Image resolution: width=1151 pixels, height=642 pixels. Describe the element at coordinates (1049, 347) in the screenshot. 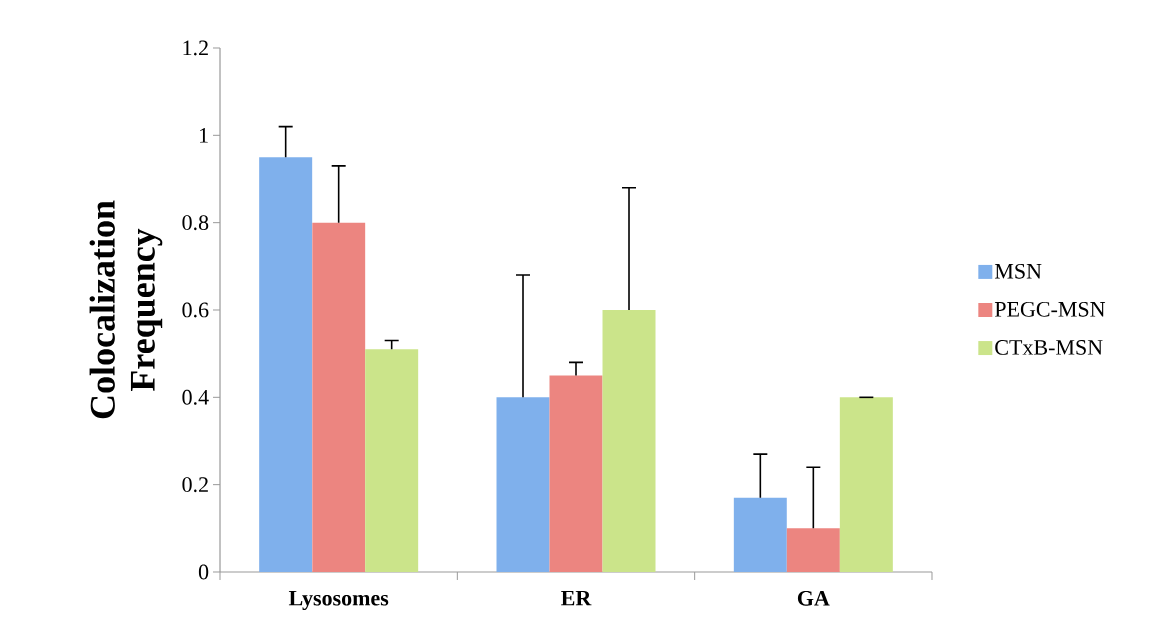

I see `legend-label: CTxB-MSN` at that location.